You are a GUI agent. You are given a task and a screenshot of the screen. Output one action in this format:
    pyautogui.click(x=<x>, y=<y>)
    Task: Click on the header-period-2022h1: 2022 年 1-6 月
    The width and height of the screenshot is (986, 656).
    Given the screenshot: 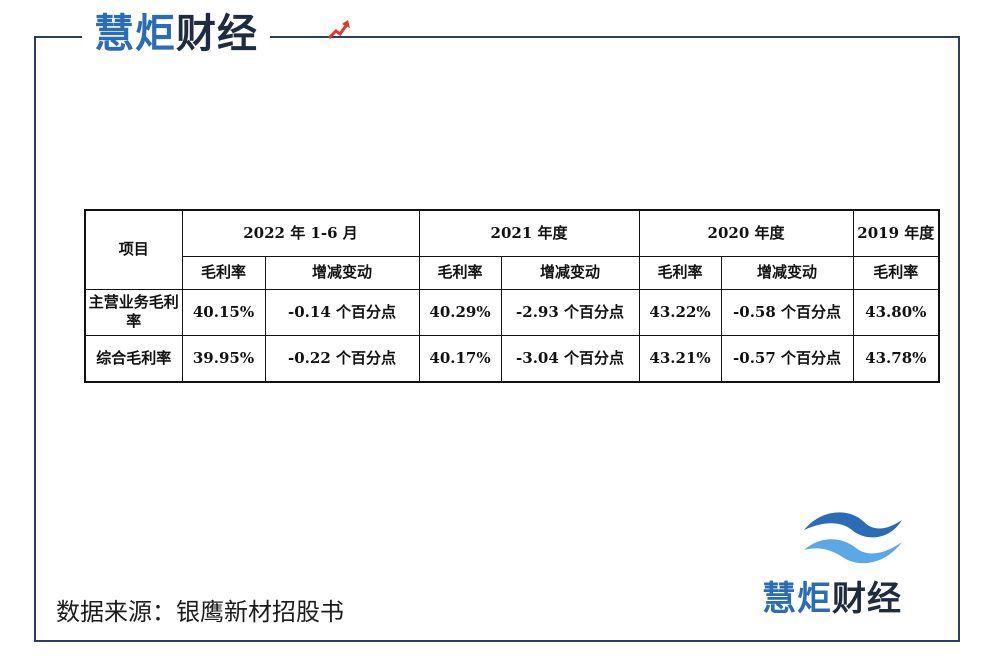 What is the action you would take?
    pyautogui.click(x=300, y=233)
    